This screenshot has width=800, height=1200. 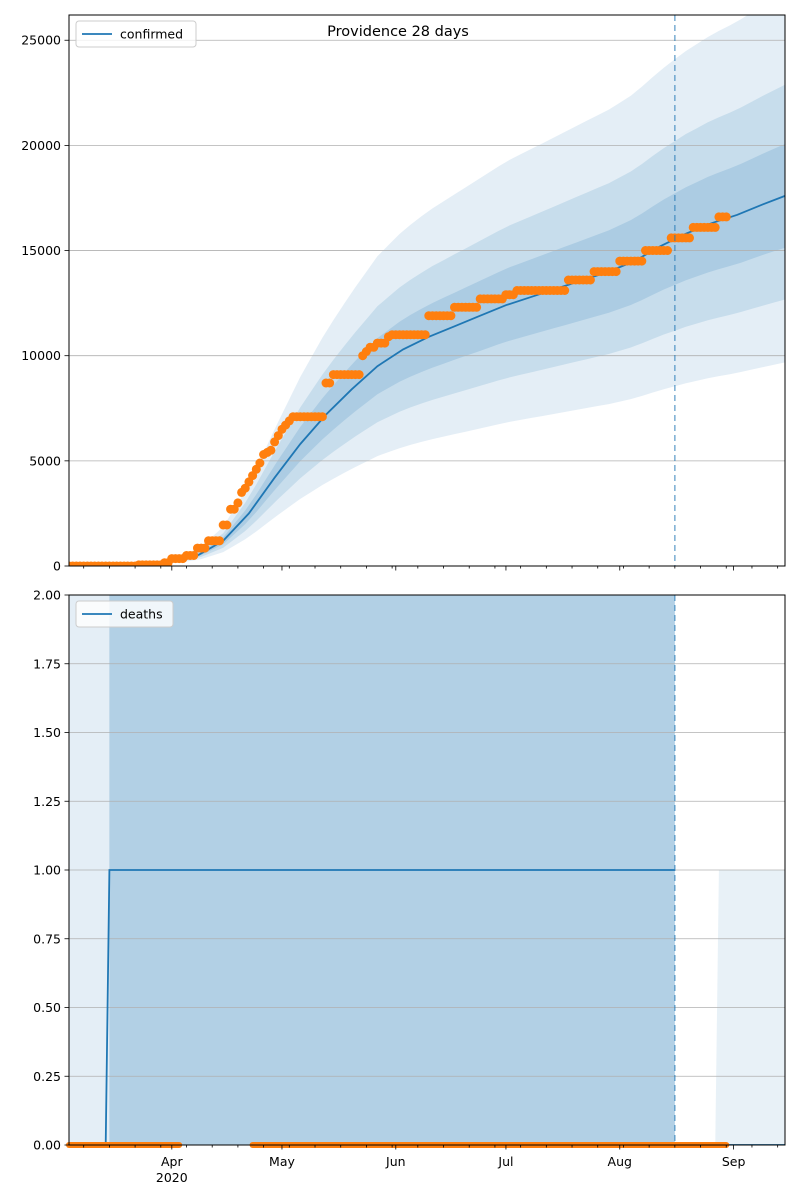 What do you see at coordinates (47, 801) in the screenshot?
I see `deaths-y-tick-label: 1.25` at bounding box center [47, 801].